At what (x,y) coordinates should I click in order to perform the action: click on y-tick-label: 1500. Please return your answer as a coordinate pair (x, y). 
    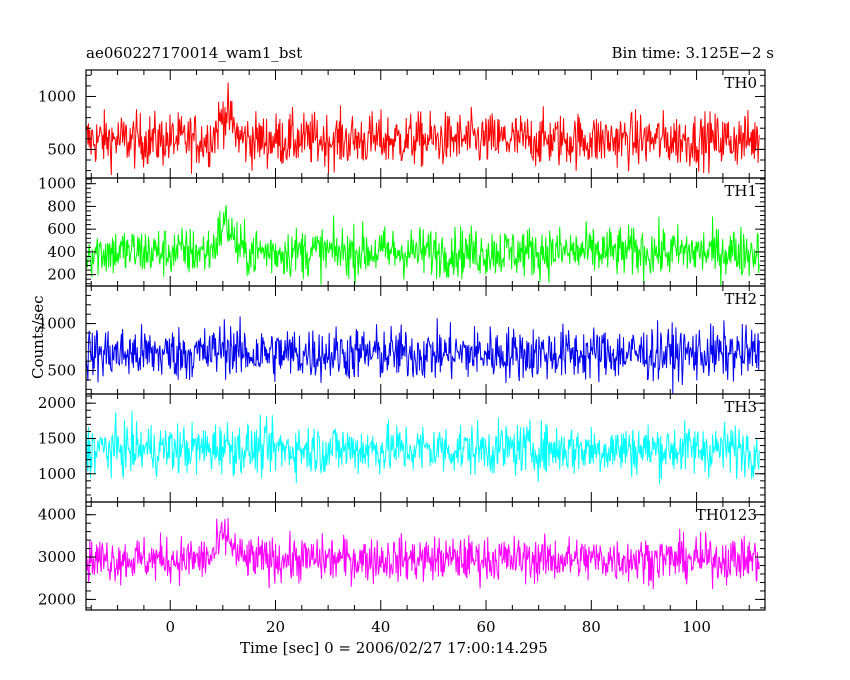
    Looking at the image, I should click on (57, 438).